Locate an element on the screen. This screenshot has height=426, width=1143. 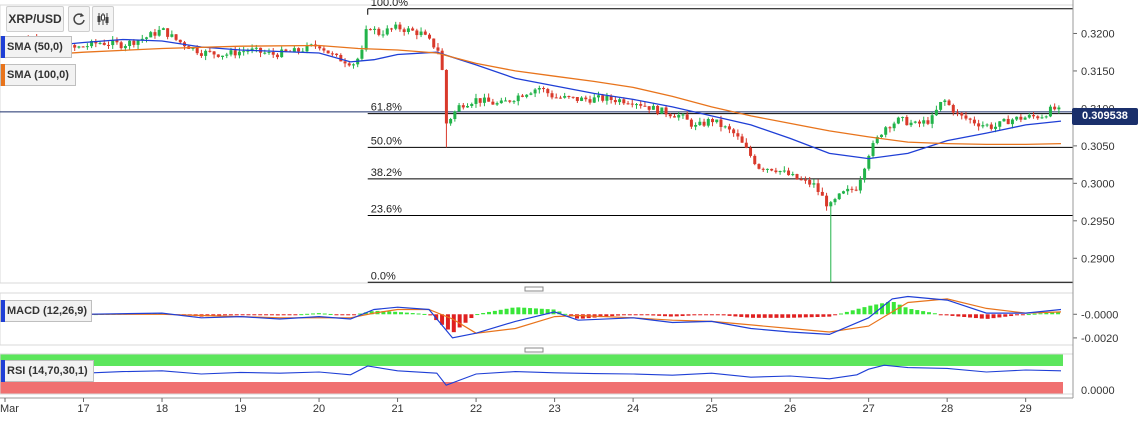
macd-legend: MACD (12,26,9) is located at coordinates (46, 311).